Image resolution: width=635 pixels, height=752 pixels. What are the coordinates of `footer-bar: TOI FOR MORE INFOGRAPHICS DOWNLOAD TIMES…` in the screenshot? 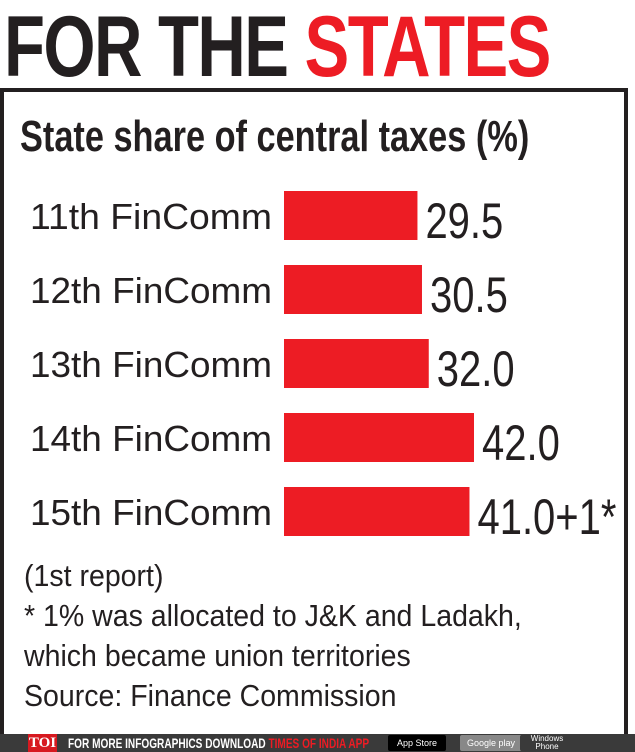 It's located at (317, 743).